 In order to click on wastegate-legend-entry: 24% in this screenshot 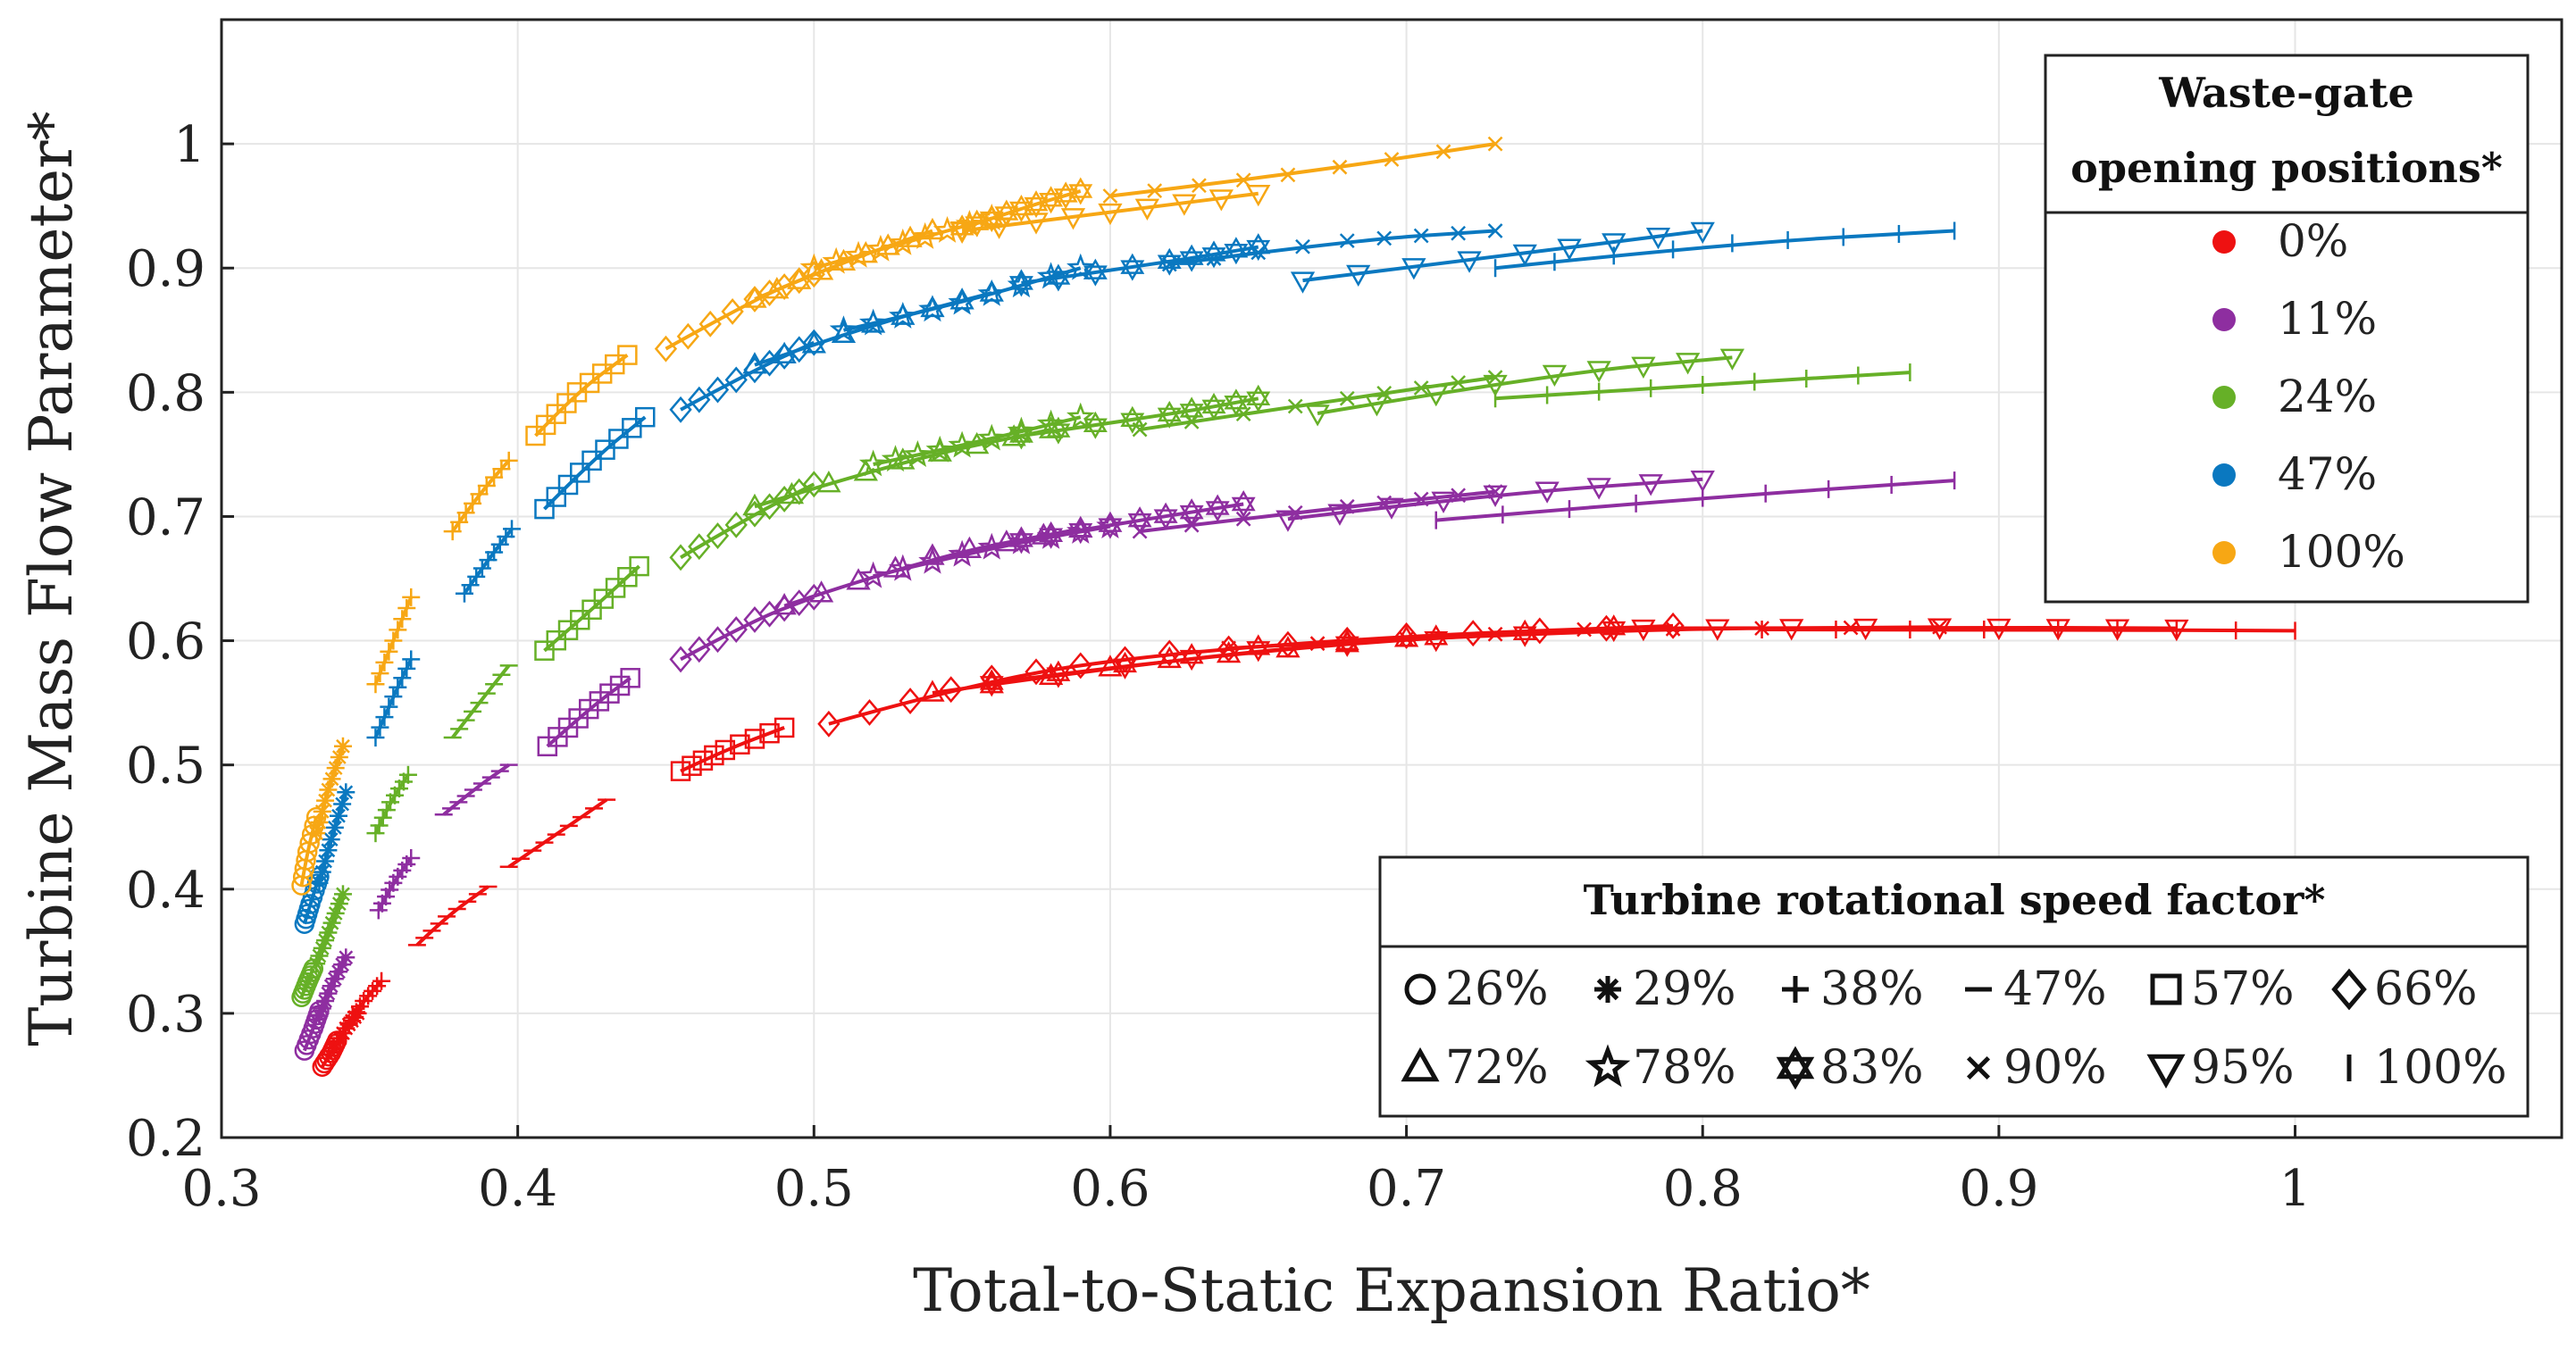, I will do `click(2295, 396)`.